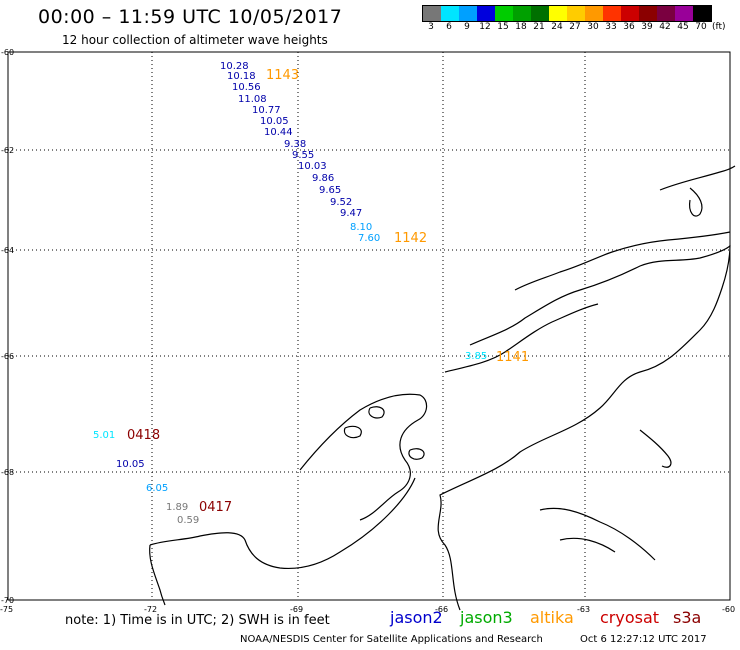 This screenshot has height=650, width=740. What do you see at coordinates (384, 433) in the screenshot?
I see `small-islands` at bounding box center [384, 433].